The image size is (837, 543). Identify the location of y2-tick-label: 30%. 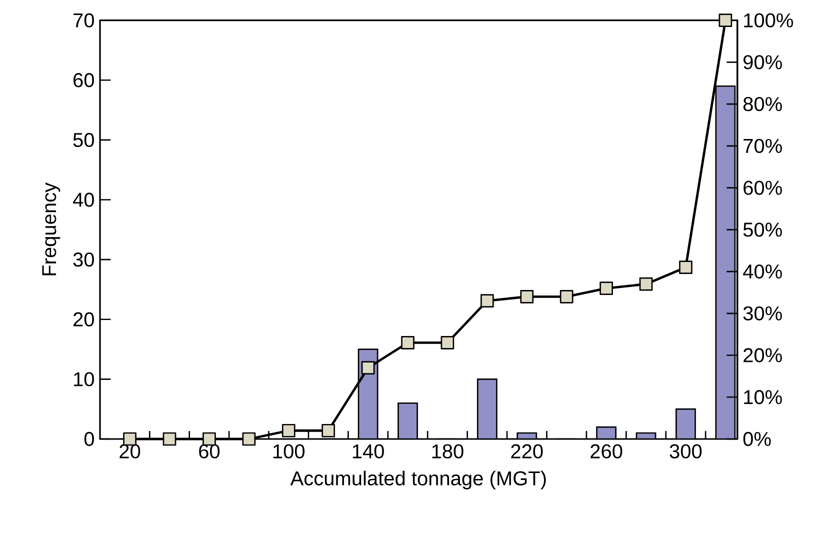
(762, 313).